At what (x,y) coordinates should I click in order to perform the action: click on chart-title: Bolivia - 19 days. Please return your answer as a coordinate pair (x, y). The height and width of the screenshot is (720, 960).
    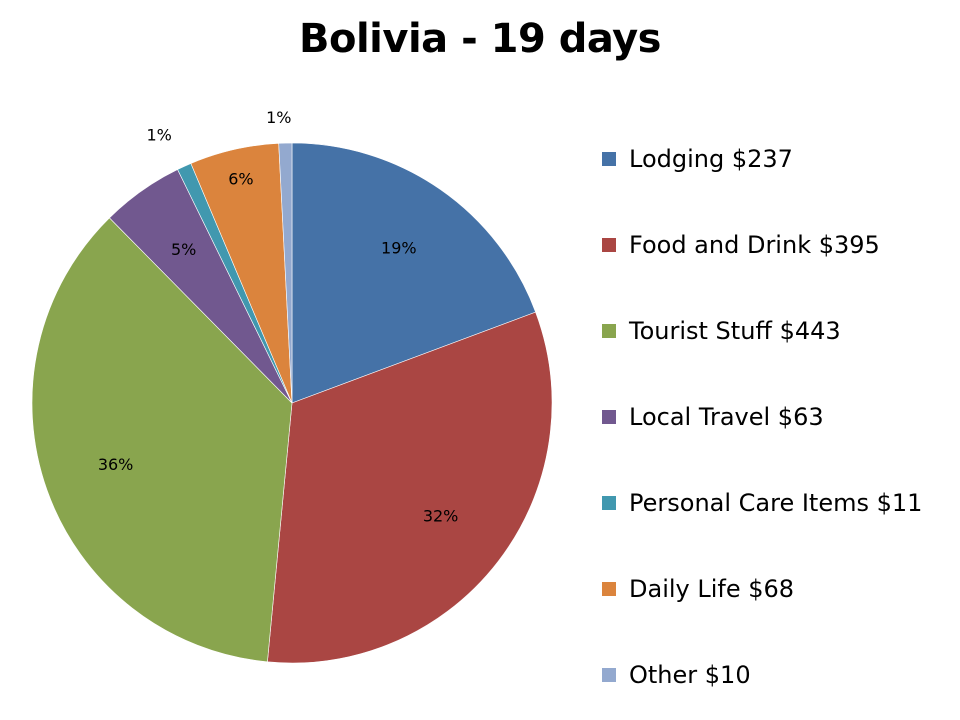
    Looking at the image, I should click on (480, 39).